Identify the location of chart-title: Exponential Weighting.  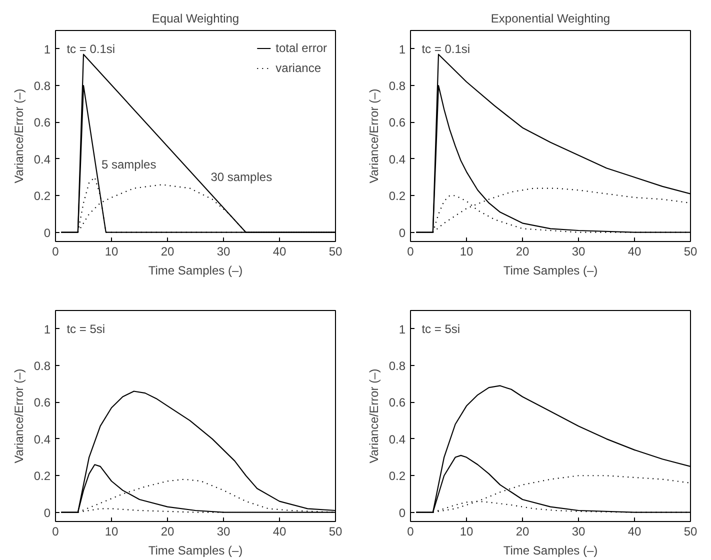
(550, 19).